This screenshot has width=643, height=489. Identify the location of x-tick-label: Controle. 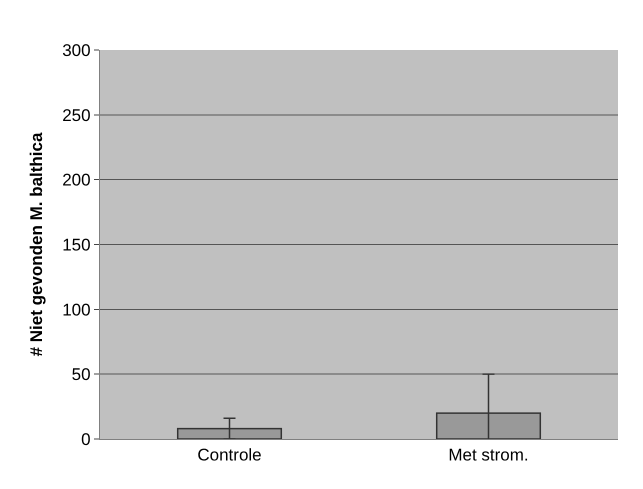
(229, 454).